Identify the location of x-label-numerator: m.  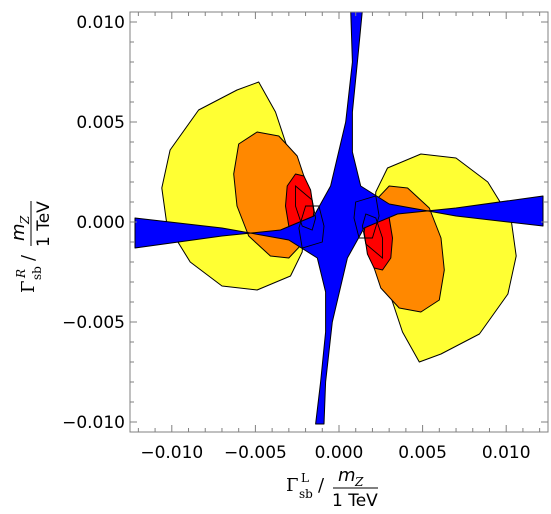
(347, 475).